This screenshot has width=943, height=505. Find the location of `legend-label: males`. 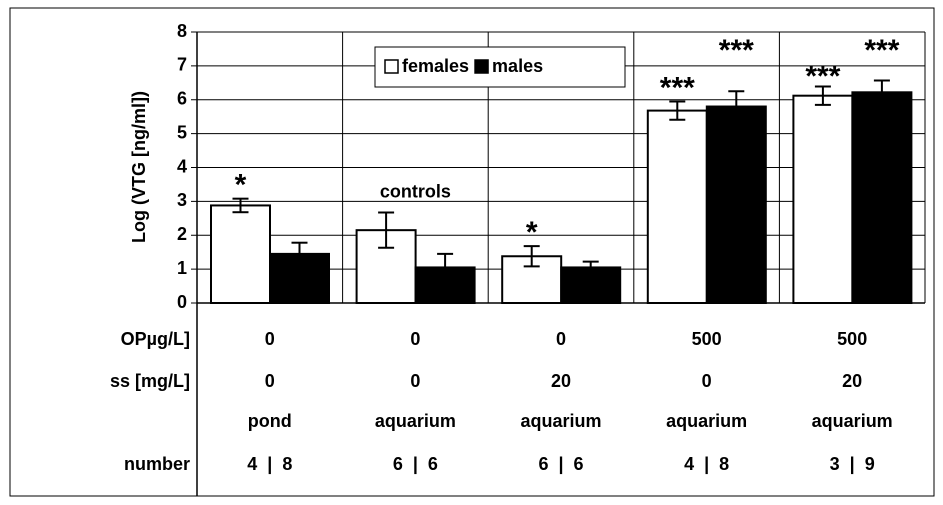

legend-label: males is located at coordinates (517, 66).